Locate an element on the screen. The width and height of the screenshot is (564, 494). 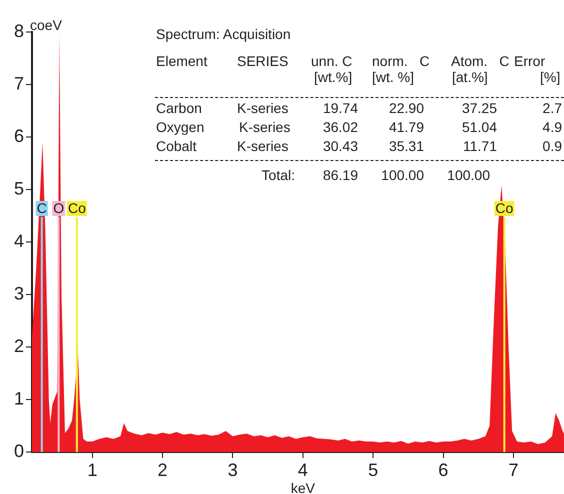
annotation: 11.71 is located at coordinates (480, 146).